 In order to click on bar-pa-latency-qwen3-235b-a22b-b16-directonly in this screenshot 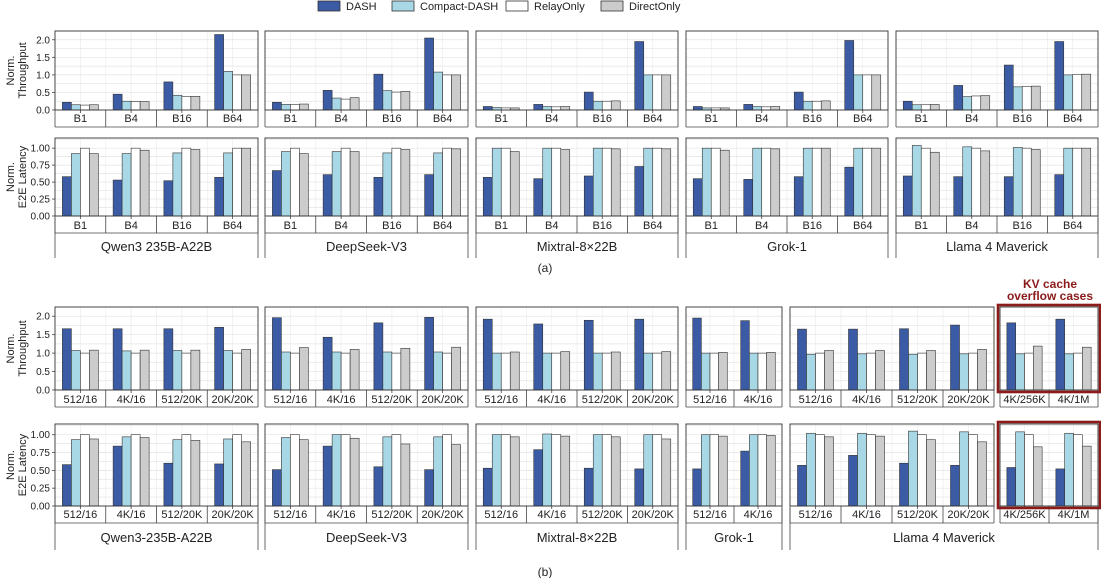, I will do `click(195, 183)`.